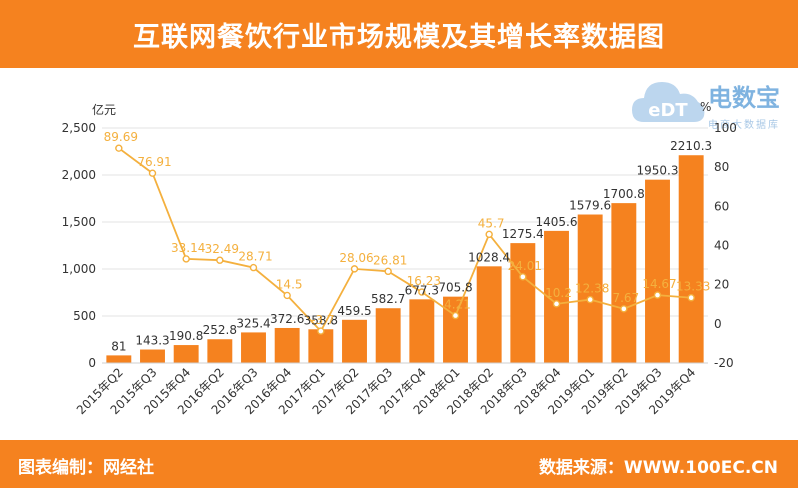  What do you see at coordinates (491, 223) in the screenshot?
I see `line-value-label: 45.7` at bounding box center [491, 223].